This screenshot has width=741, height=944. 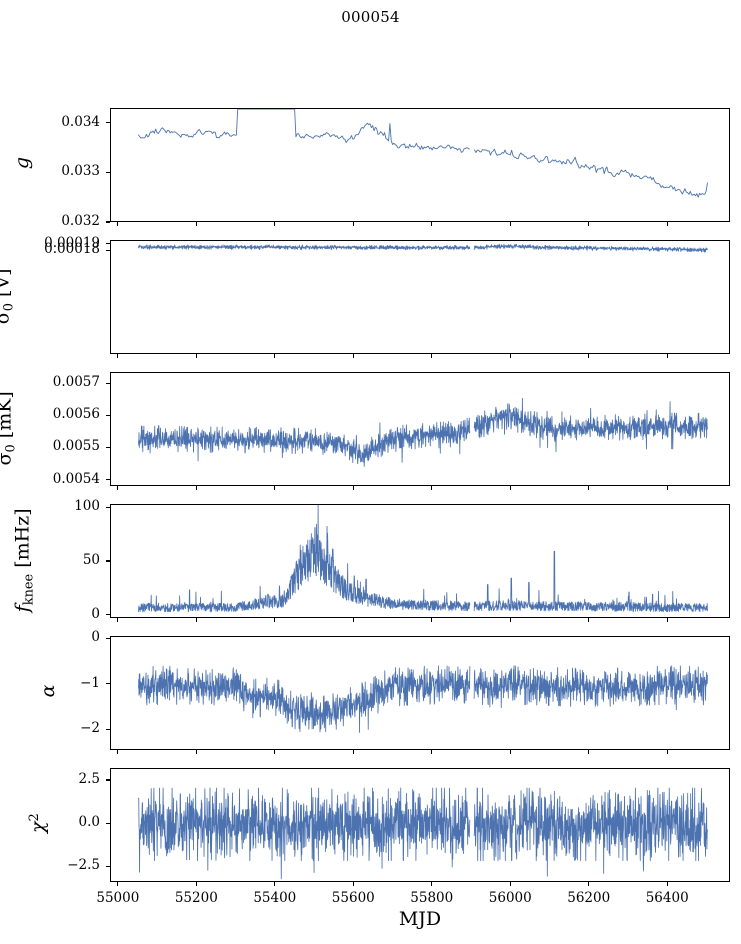 I want to click on y-tick-label: 0.0054, so click(x=76, y=478).